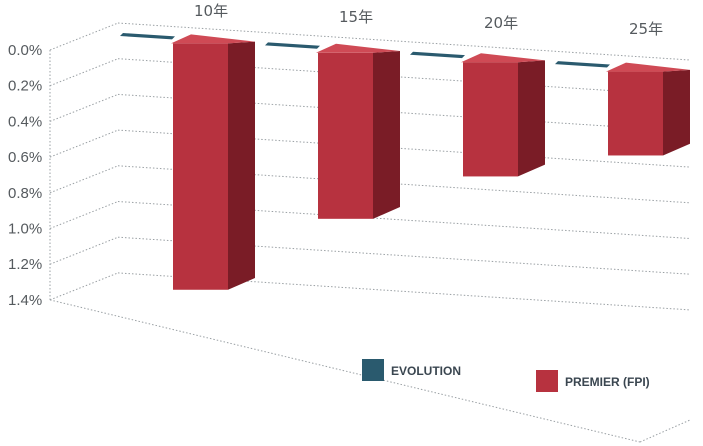  I want to click on category-label: 10年, so click(211, 11).